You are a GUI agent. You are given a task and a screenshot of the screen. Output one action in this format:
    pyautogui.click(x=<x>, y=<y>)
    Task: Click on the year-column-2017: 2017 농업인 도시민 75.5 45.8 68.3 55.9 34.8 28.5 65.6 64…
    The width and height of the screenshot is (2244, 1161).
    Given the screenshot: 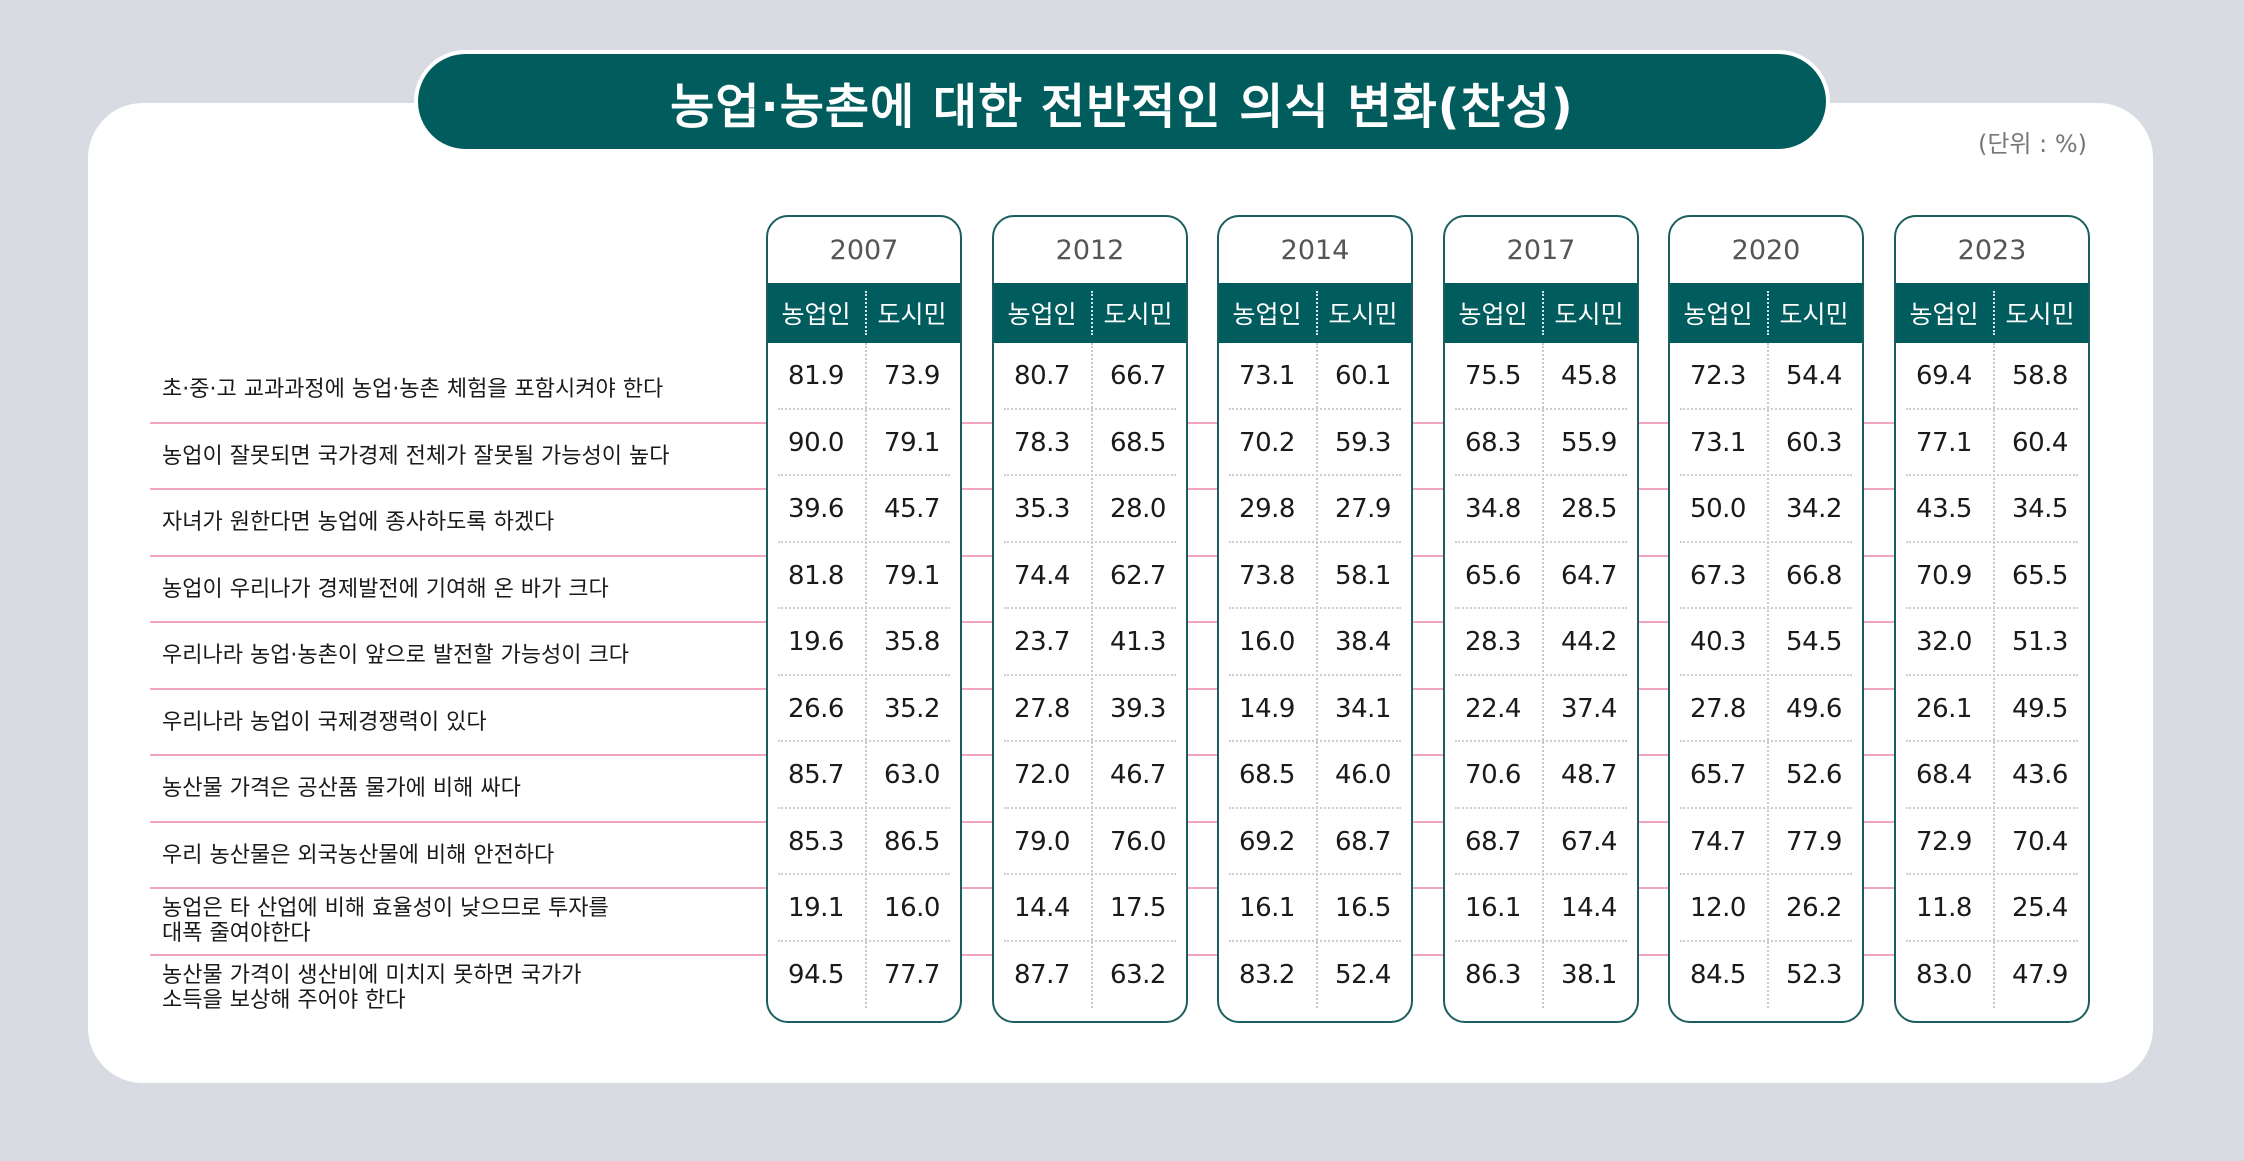 What is the action you would take?
    pyautogui.click(x=1541, y=619)
    